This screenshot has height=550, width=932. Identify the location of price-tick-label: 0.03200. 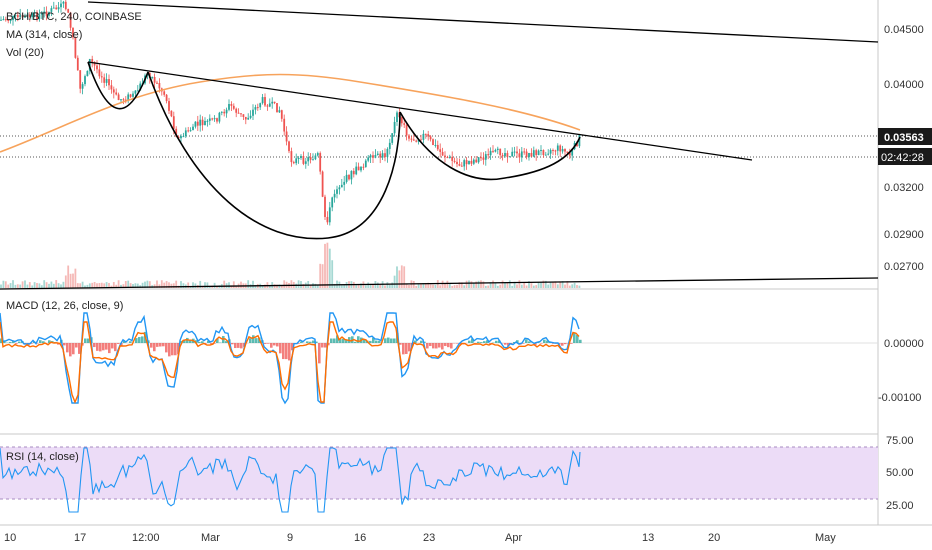
(904, 188).